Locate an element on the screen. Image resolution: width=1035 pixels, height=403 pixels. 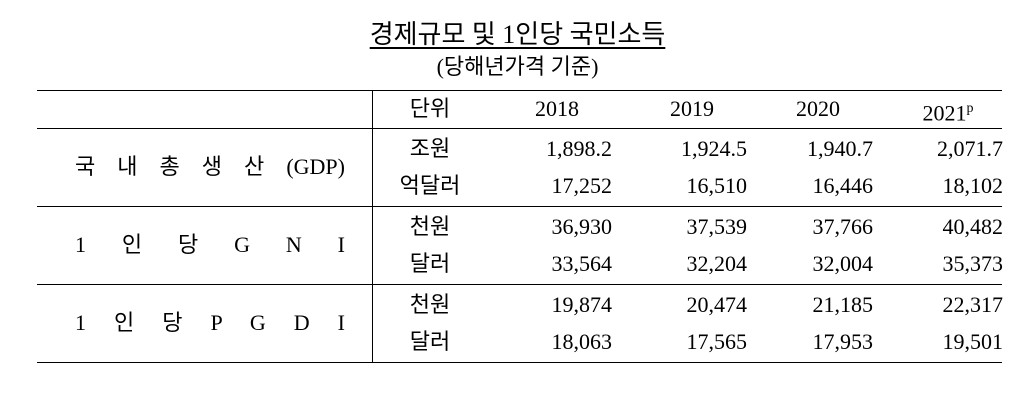
value: 1,898.2 is located at coordinates (579, 148).